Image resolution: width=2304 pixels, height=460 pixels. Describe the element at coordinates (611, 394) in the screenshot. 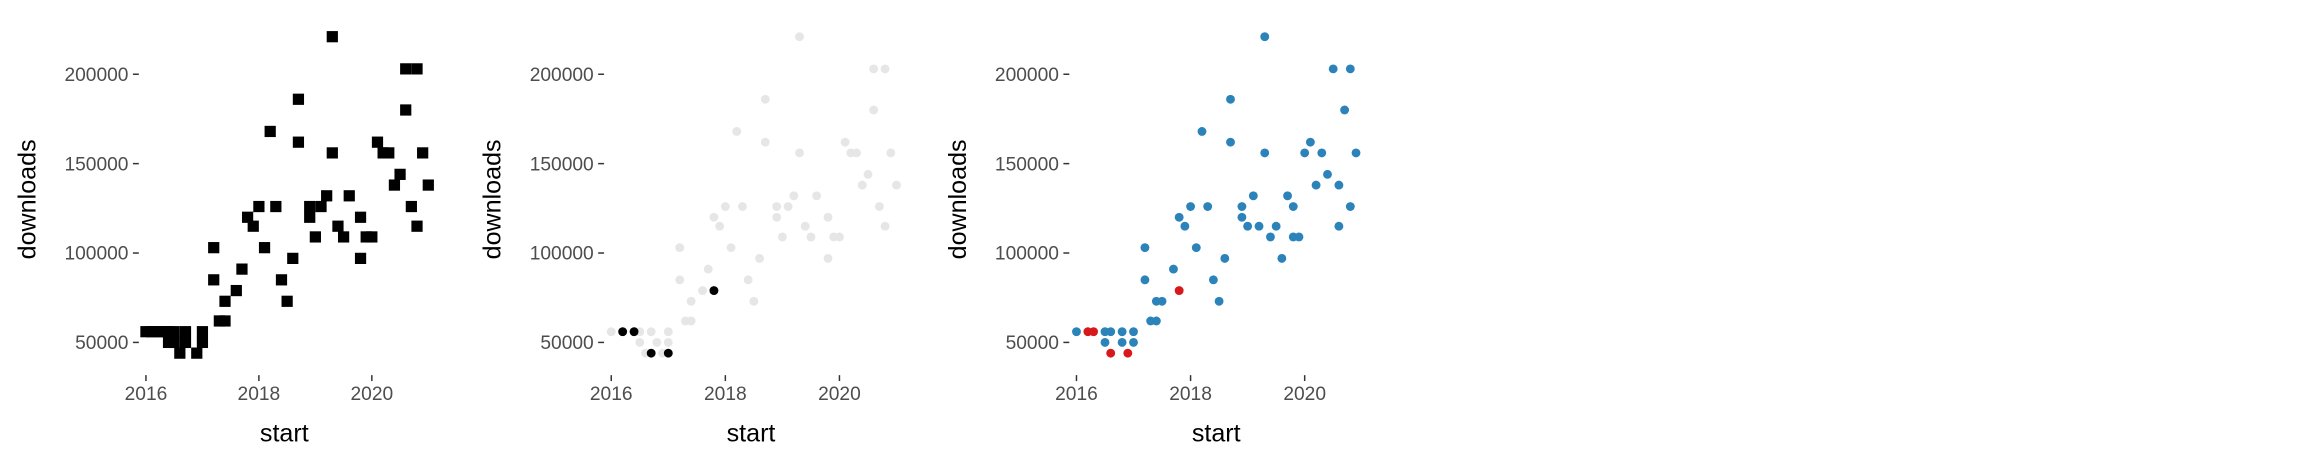

I see `x-tick-label: 2016` at that location.